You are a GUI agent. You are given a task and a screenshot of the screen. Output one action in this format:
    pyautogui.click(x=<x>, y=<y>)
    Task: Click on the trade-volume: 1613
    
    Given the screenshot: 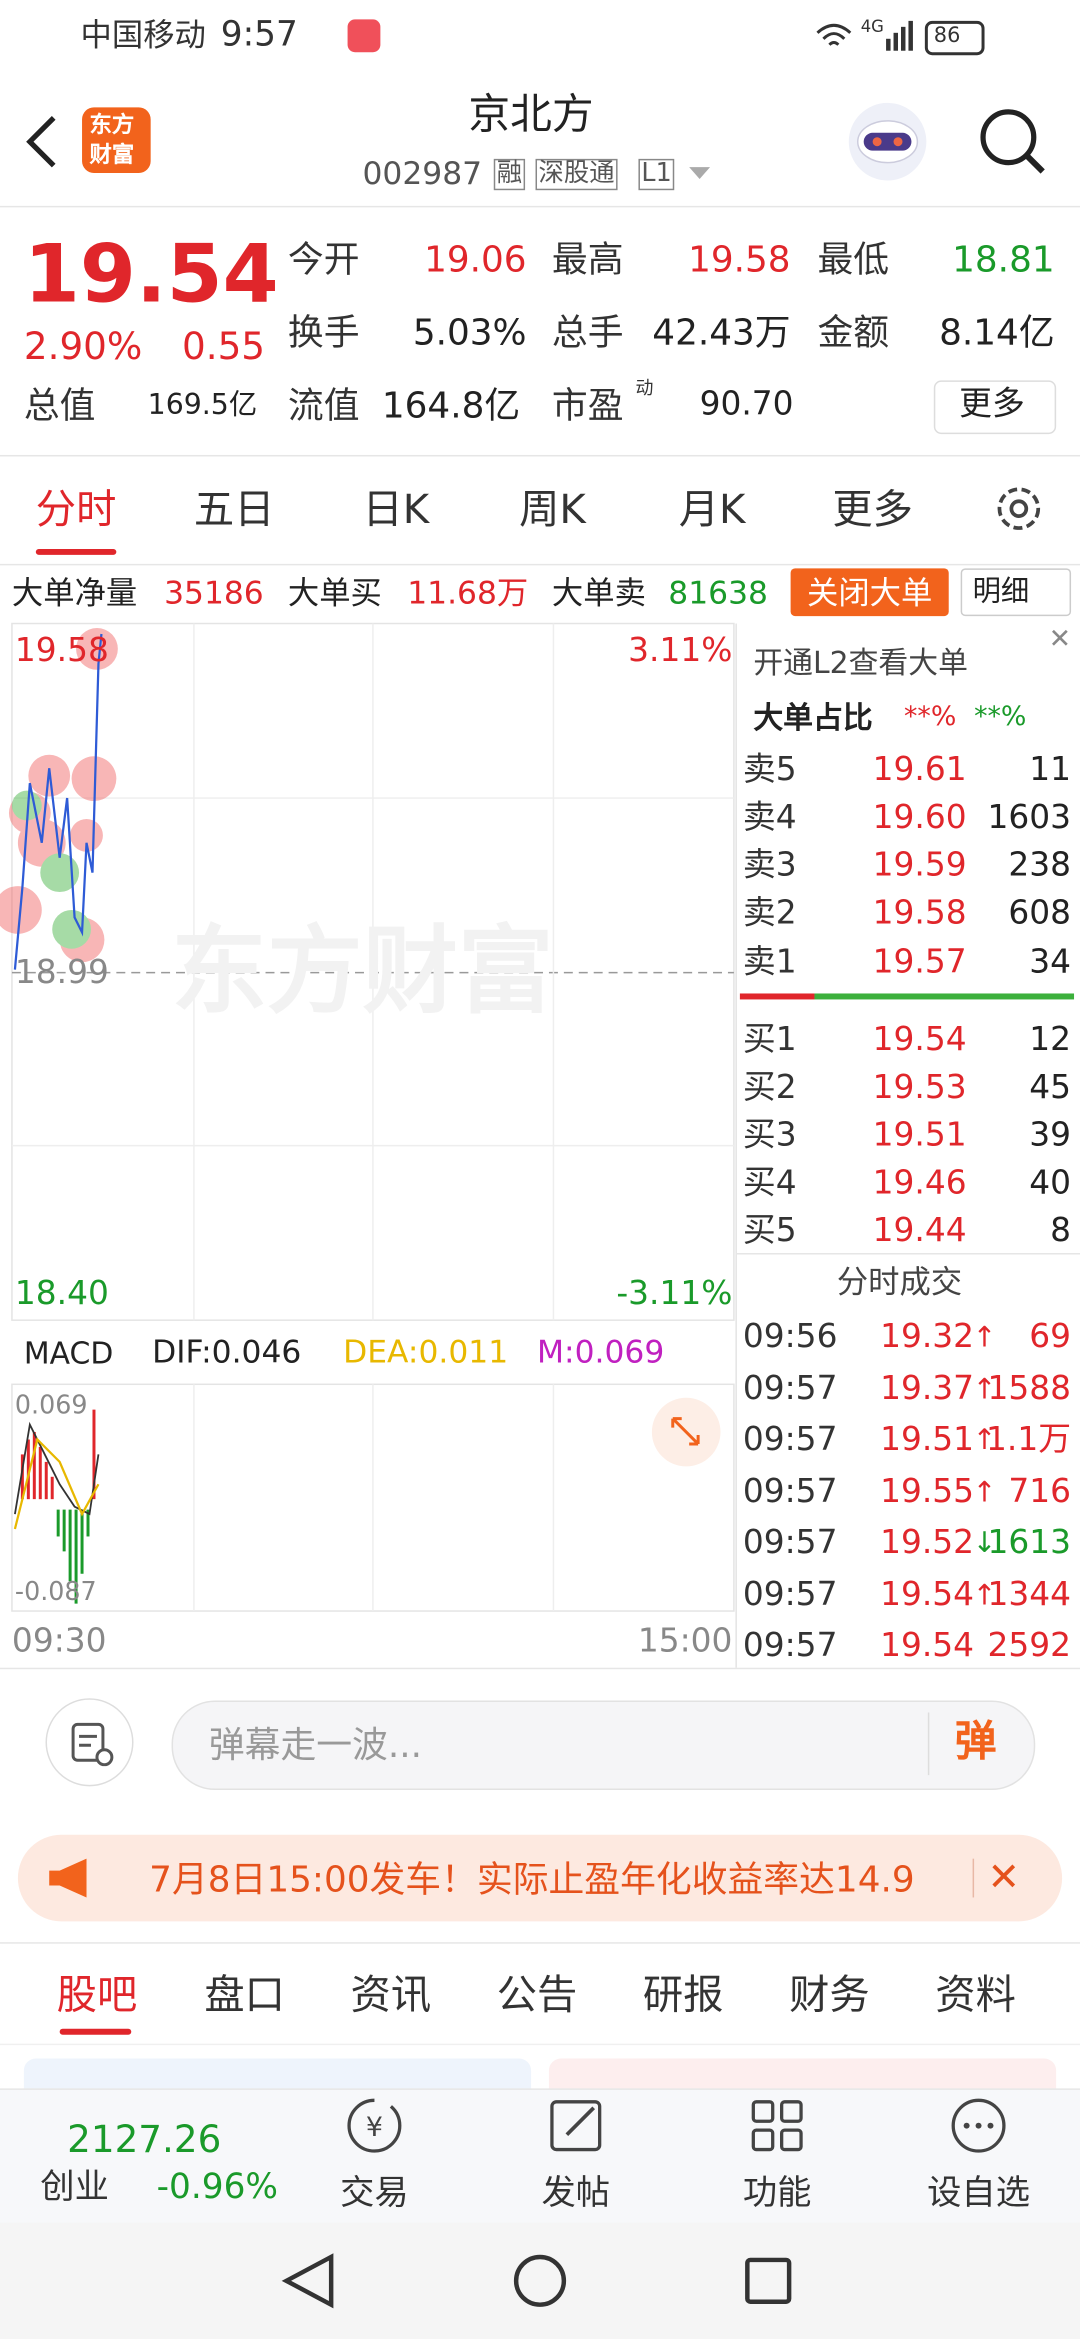 What is the action you would take?
    pyautogui.click(x=1029, y=1543)
    